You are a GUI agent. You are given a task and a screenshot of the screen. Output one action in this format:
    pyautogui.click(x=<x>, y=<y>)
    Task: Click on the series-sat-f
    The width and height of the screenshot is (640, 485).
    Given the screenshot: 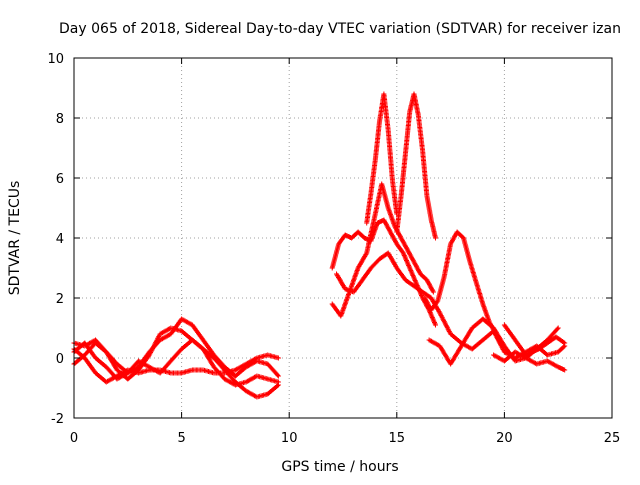 What is the action you would take?
    pyautogui.click(x=382, y=250)
    